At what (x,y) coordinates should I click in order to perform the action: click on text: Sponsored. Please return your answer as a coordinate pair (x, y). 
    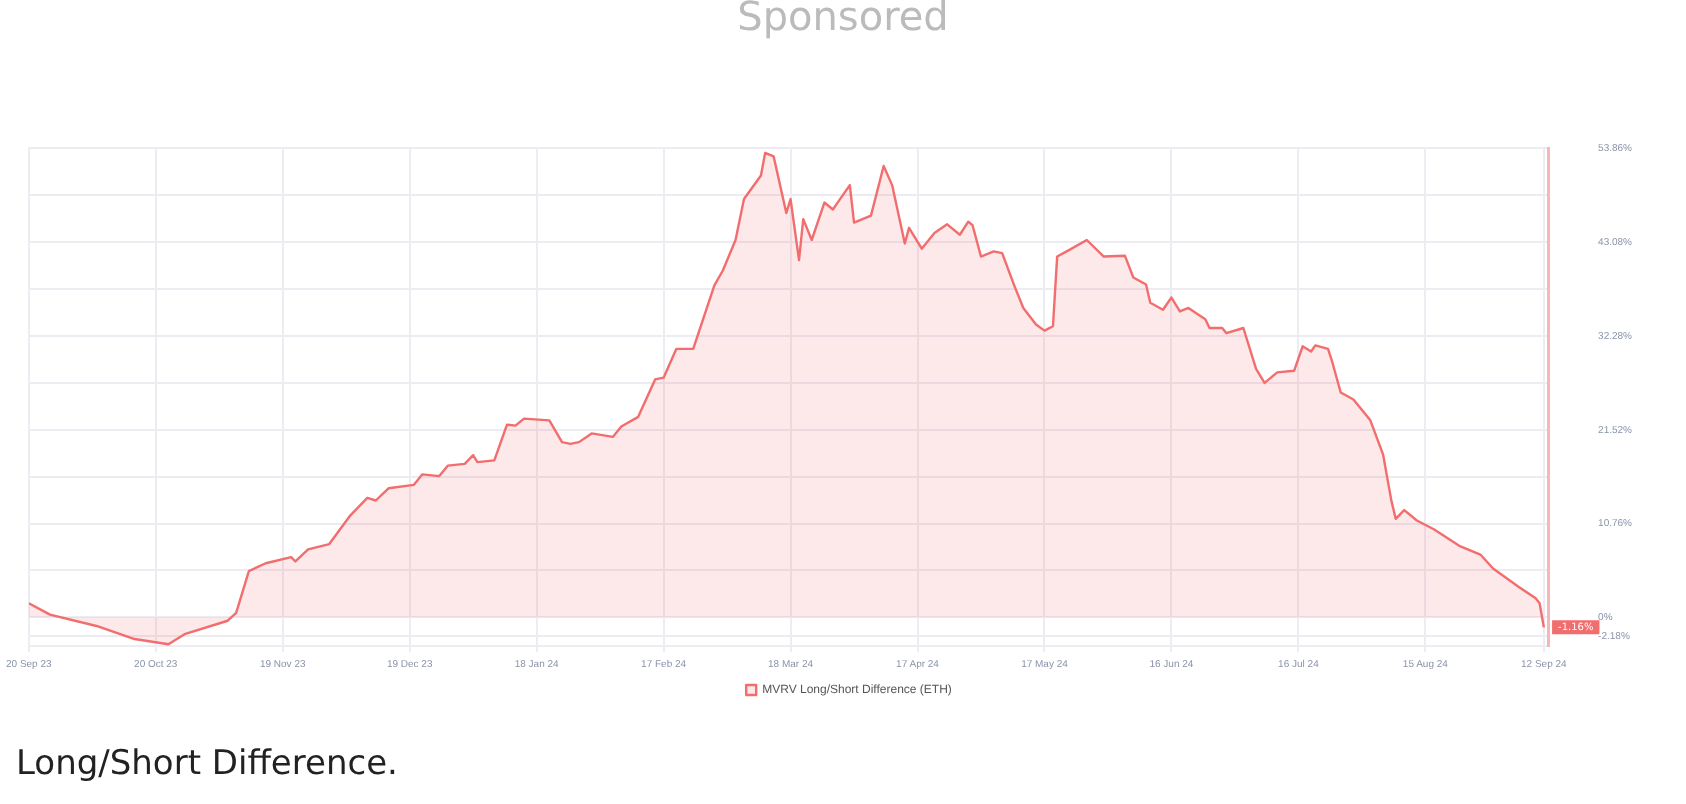
    Looking at the image, I should click on (843, 20).